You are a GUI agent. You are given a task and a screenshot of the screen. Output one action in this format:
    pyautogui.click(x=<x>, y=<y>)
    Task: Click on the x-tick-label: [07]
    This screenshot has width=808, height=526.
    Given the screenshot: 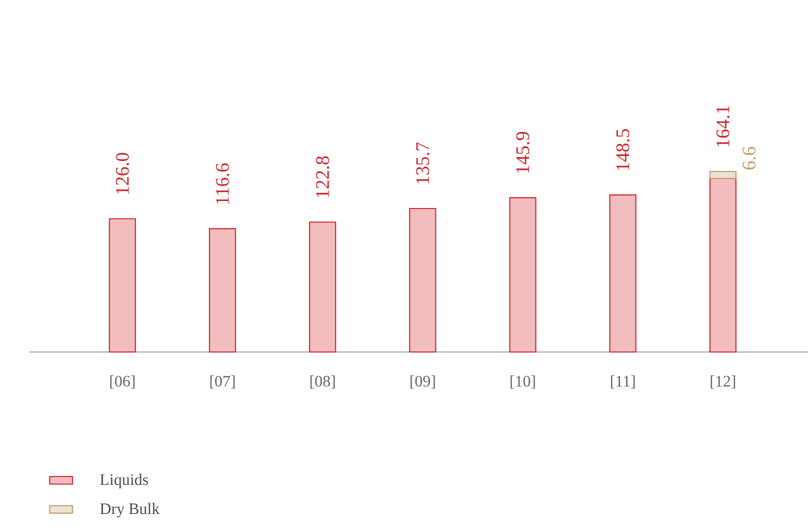 What is the action you would take?
    pyautogui.click(x=222, y=382)
    